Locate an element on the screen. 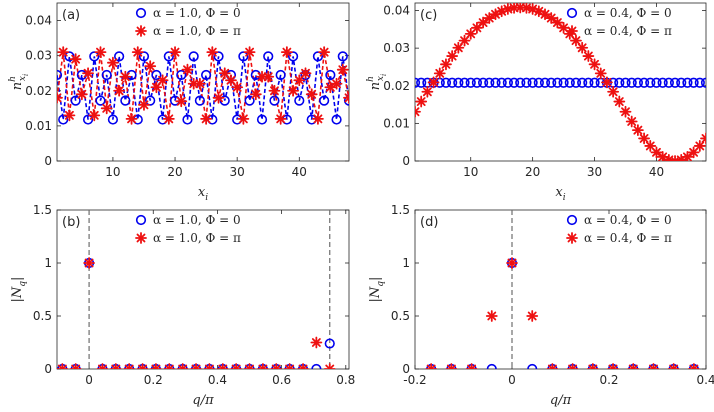 Image resolution: width=714 pixels, height=412 pixels. y-tick-label: 0.02 is located at coordinates (396, 86).